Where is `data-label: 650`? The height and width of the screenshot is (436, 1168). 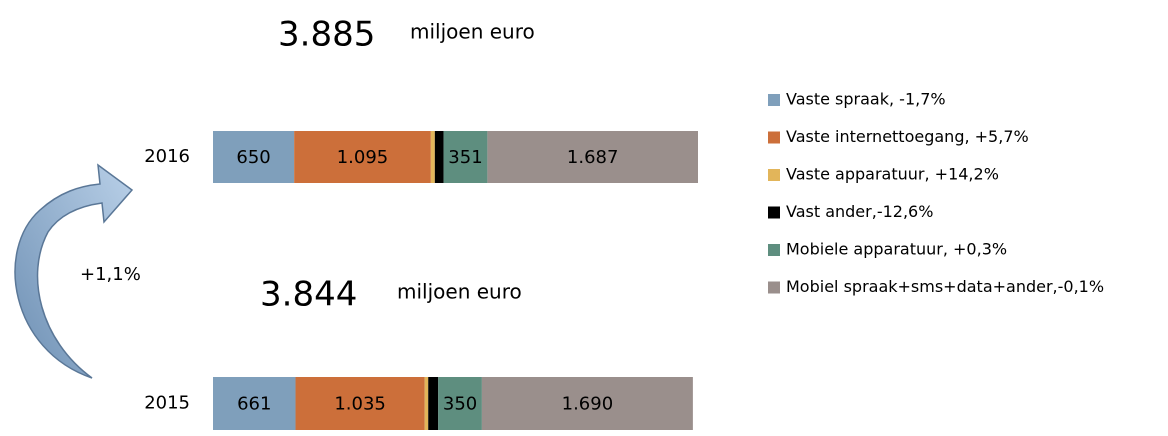 data-label: 650 is located at coordinates (253, 157).